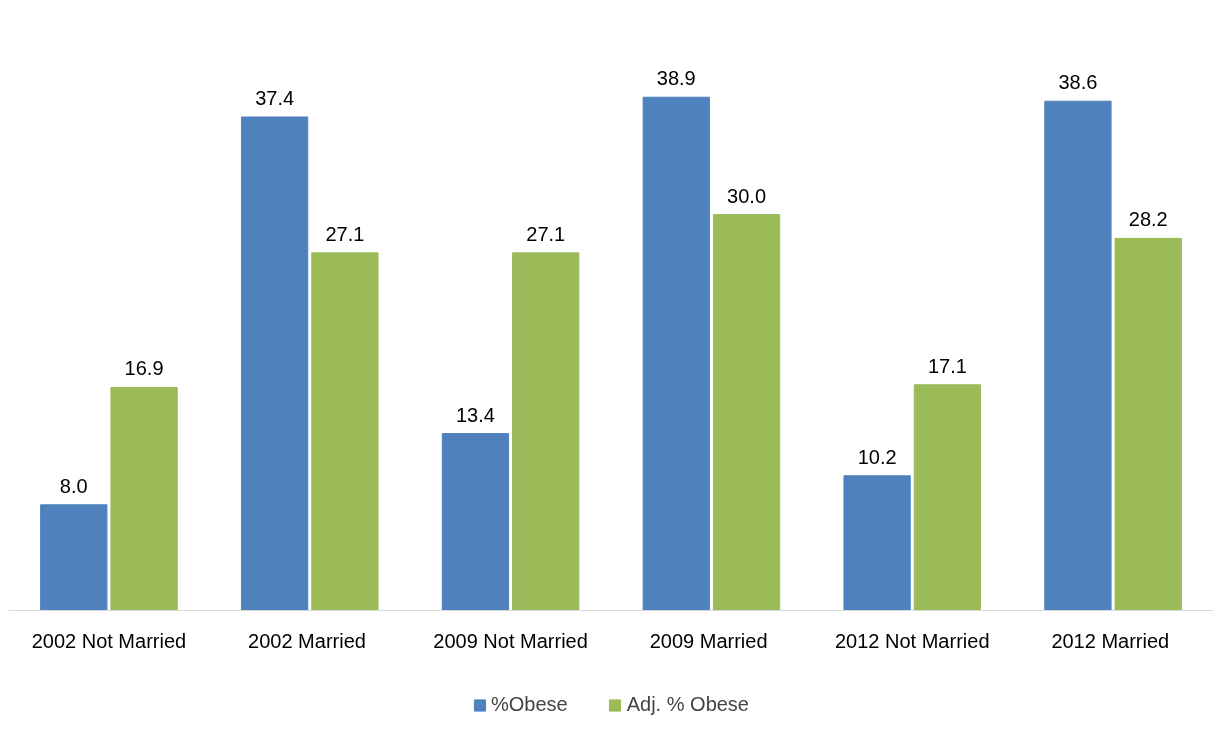  Describe the element at coordinates (529, 704) in the screenshot. I see `legend-label: %Obese` at that location.